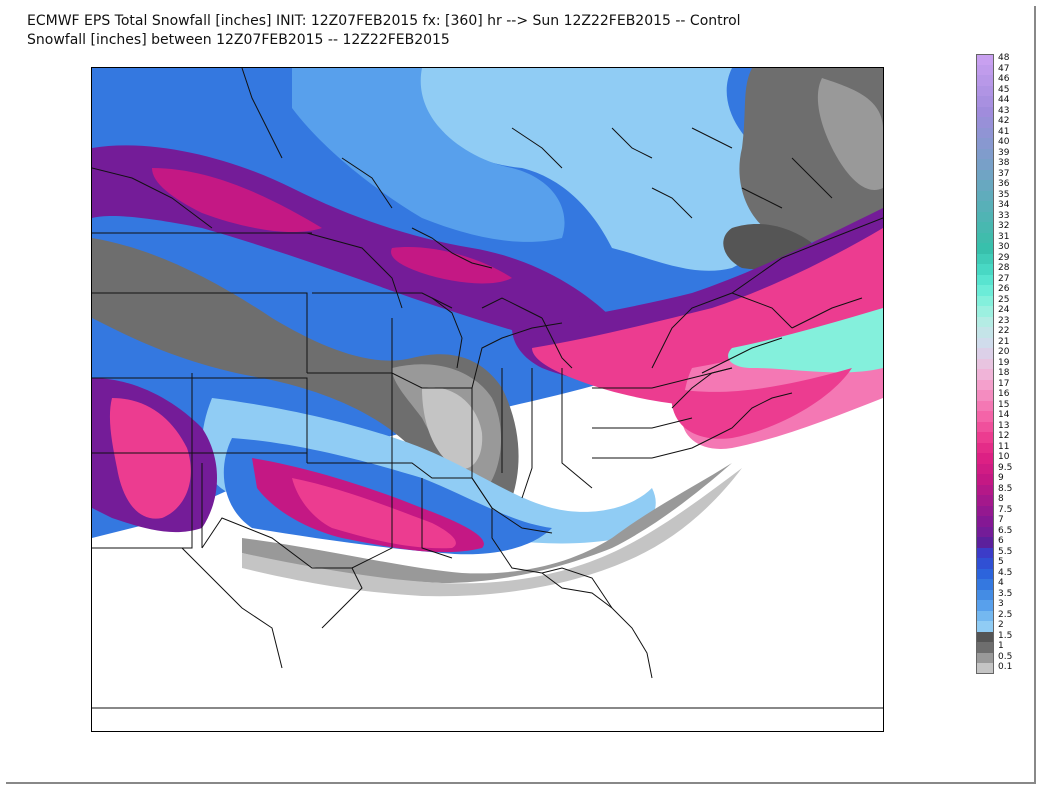 This screenshot has width=1060, height=798. Describe the element at coordinates (1004, 184) in the screenshot. I see `legend-label: 36` at that location.